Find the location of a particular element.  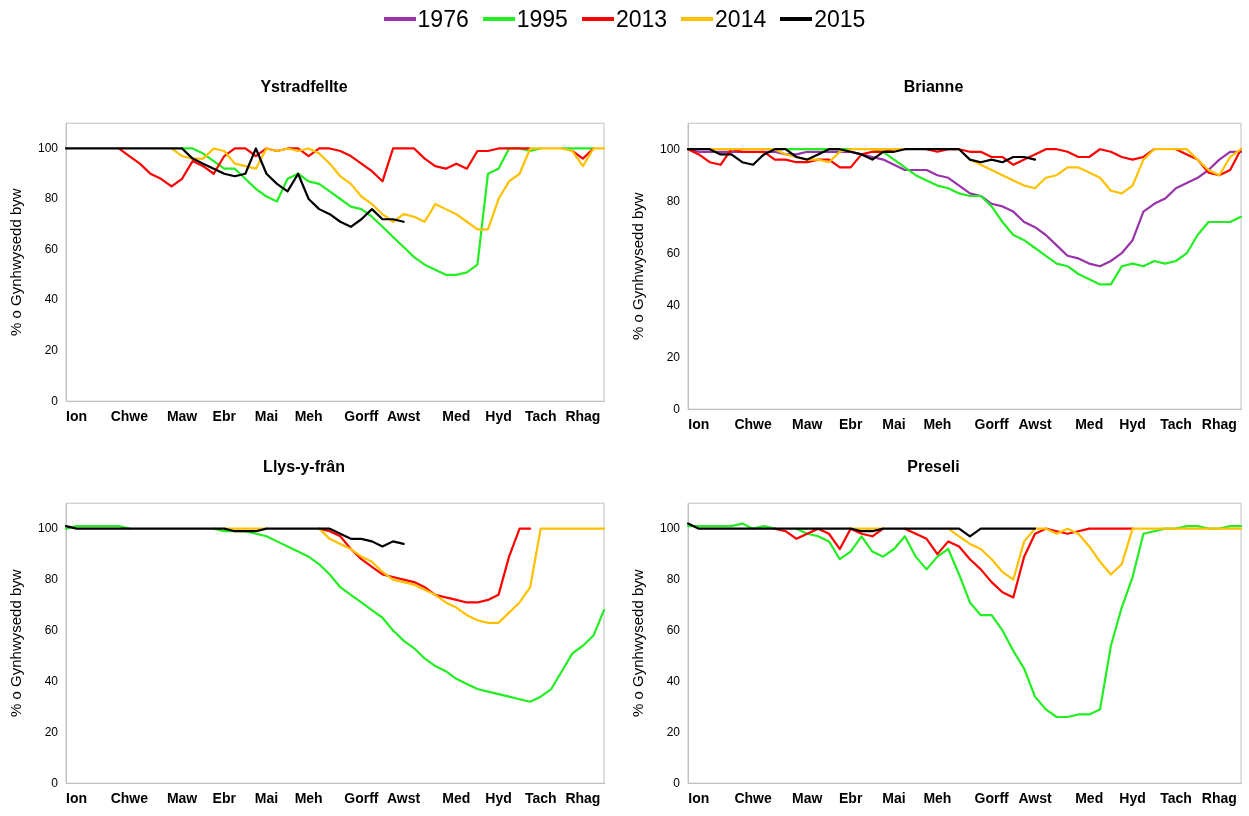

legend-label: 2015 is located at coordinates (840, 19).